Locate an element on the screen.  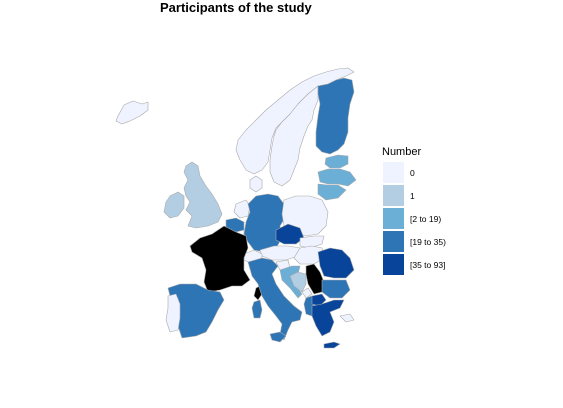
region-latvia is located at coordinates (337, 177).